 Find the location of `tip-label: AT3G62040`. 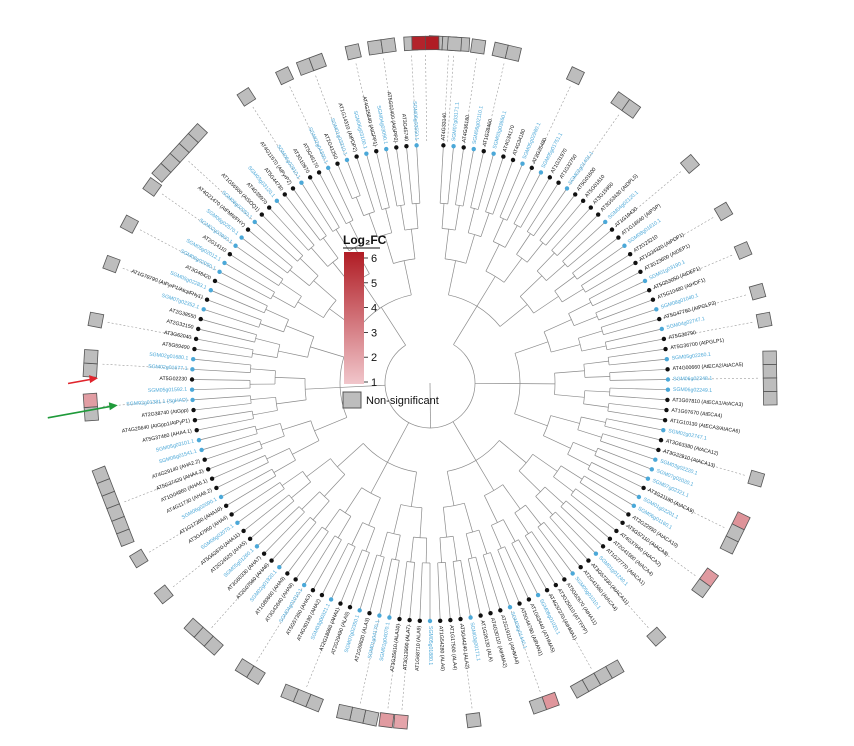

tip-label: AT3G62040 is located at coordinates (178, 335).